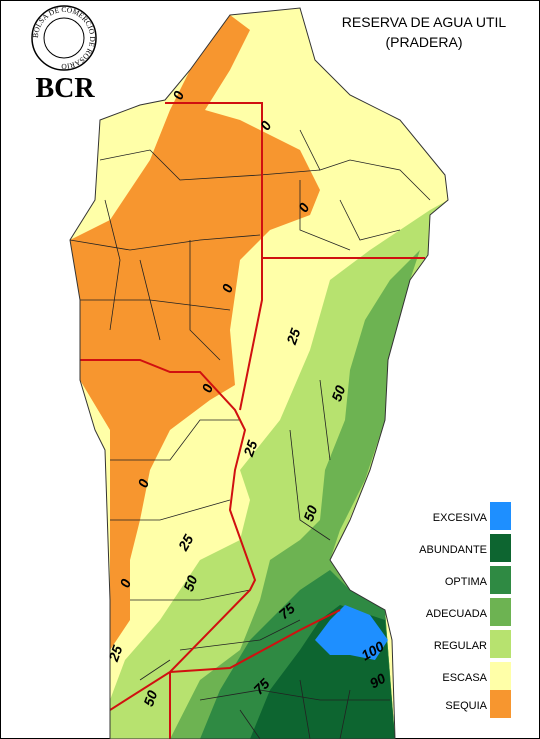 The image size is (540, 739). Describe the element at coordinates (423, 42) in the screenshot. I see `title-line2: (PRADERA)` at that location.